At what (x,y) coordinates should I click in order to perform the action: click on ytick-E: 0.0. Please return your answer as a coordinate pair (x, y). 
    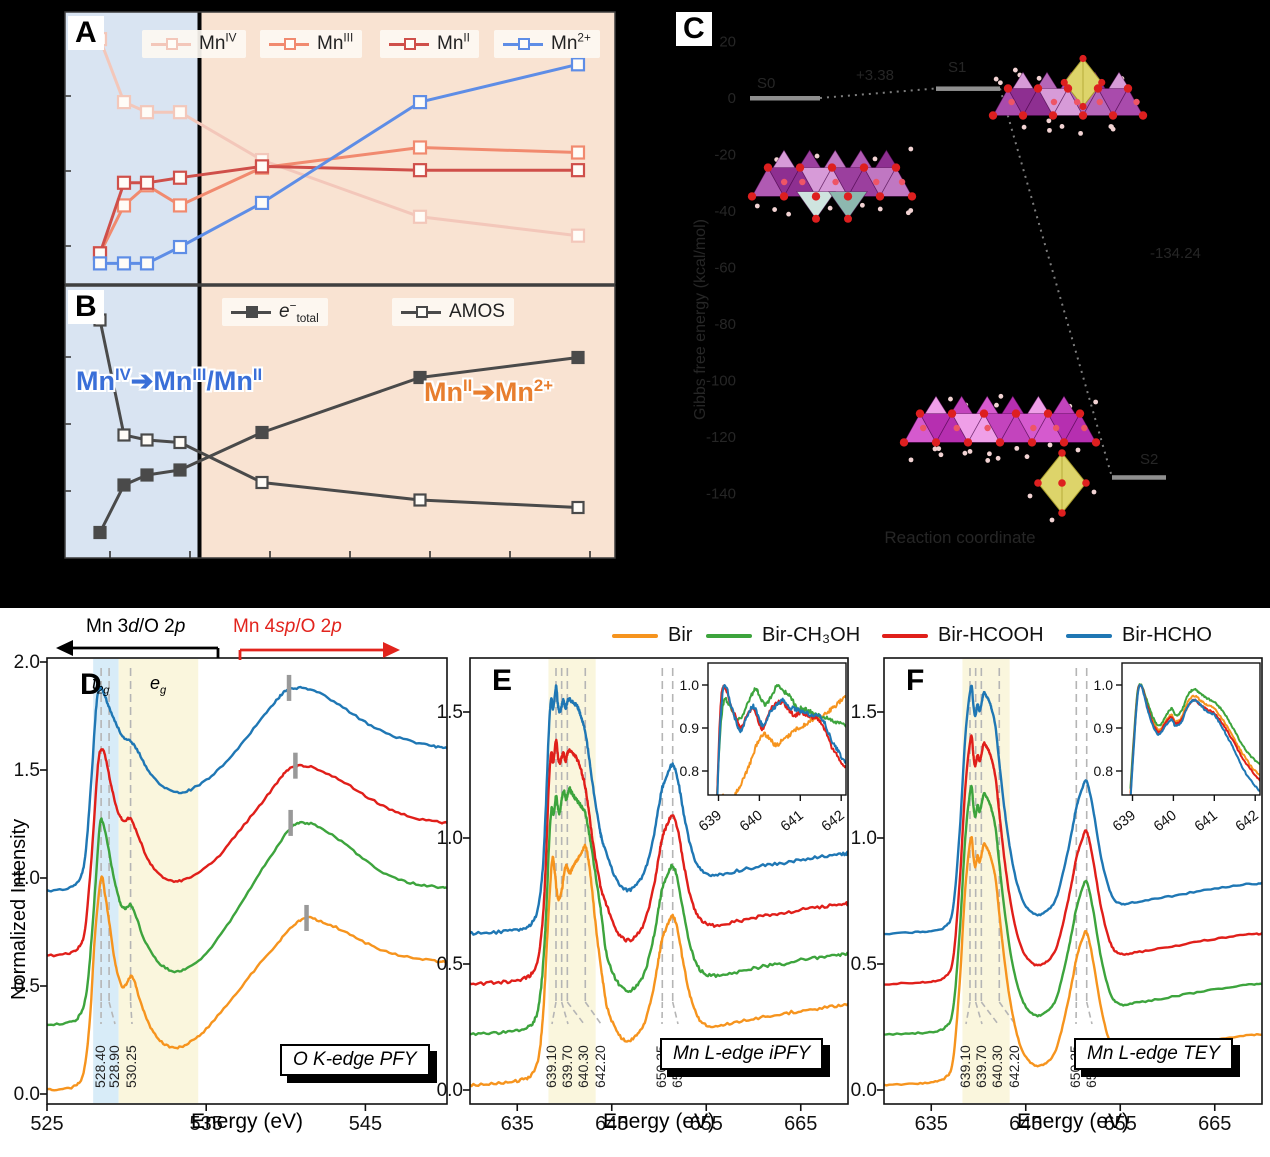
    Looking at the image, I should click on (450, 1090).